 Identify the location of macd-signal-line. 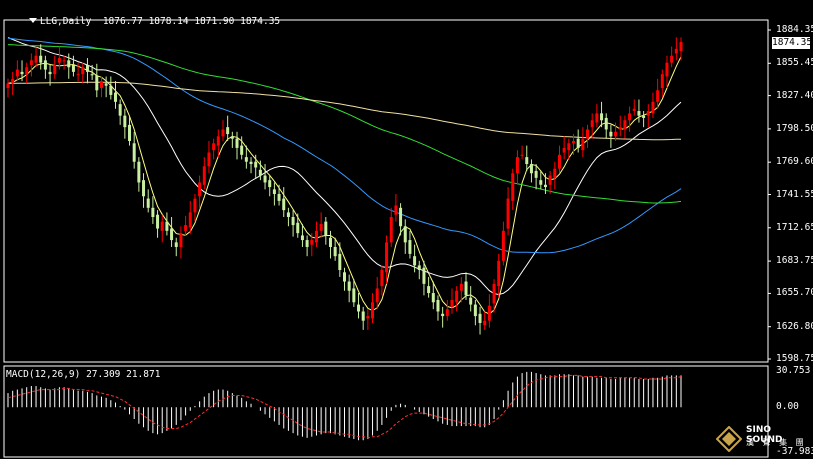
(344, 406).